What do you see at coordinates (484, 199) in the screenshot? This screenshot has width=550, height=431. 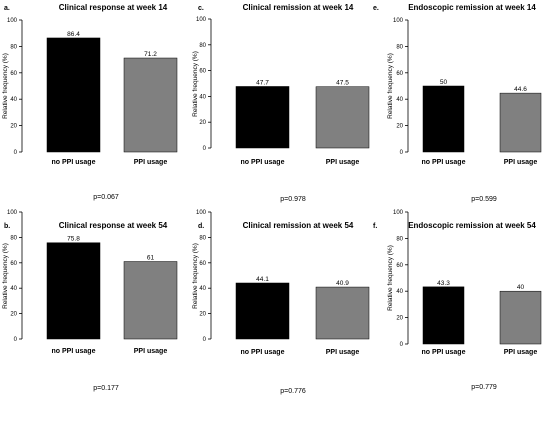 I see `p-value: p=0.599` at bounding box center [484, 199].